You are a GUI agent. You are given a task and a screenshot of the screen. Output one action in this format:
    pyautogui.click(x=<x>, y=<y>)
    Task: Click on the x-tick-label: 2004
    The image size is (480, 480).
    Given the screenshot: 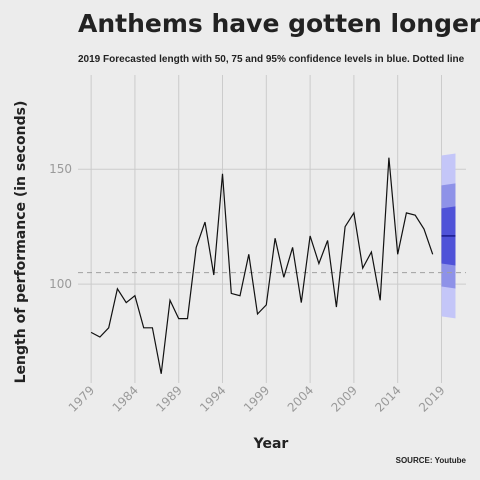 What is the action you would take?
    pyautogui.click(x=300, y=398)
    